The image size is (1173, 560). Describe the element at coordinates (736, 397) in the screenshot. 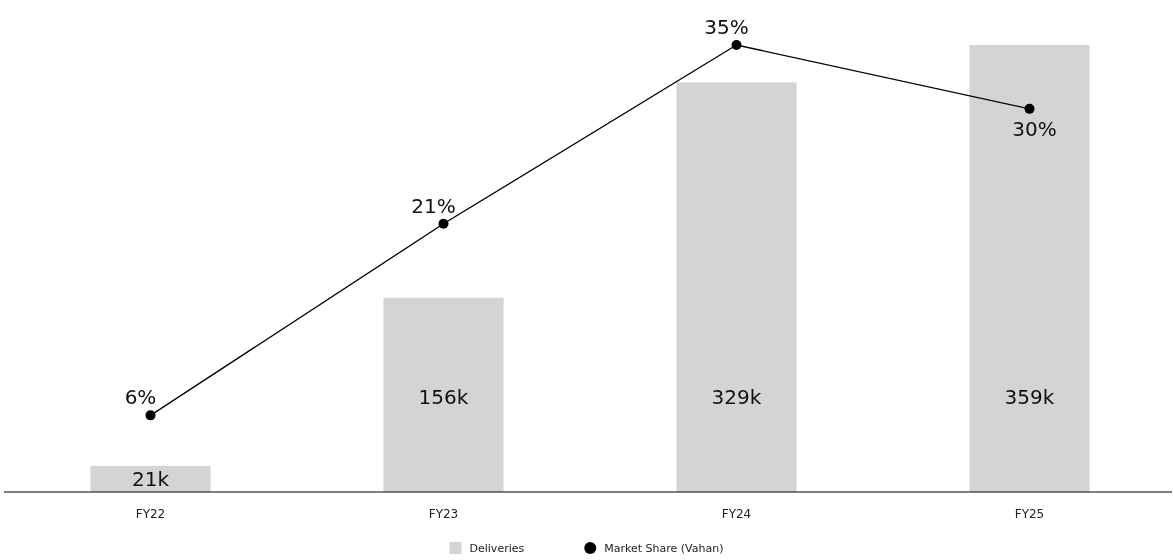

I see `data-label: 329k` at that location.